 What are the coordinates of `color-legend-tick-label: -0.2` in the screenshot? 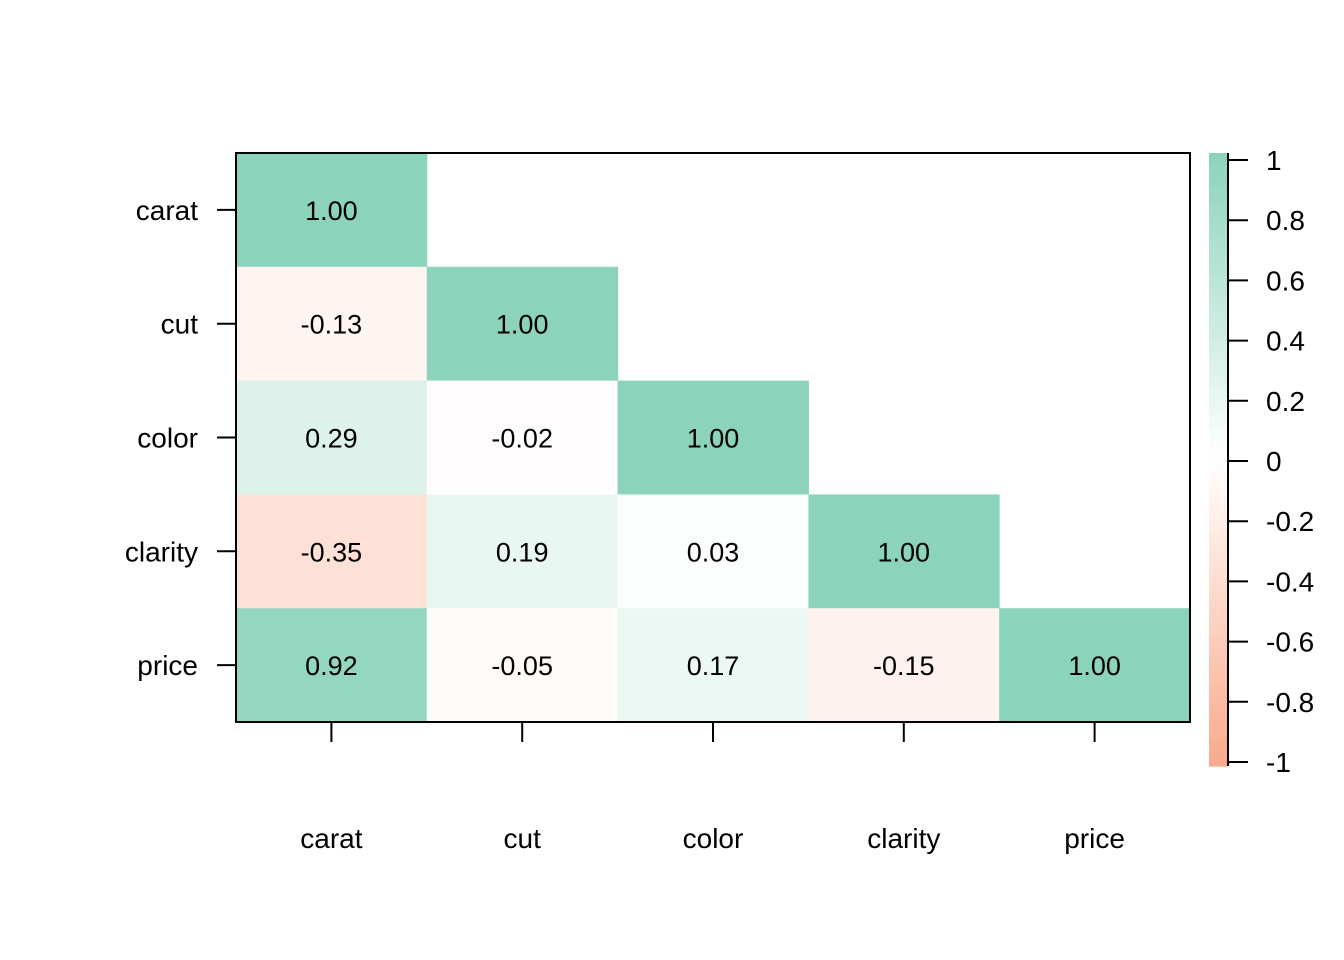 It's located at (1290, 521).